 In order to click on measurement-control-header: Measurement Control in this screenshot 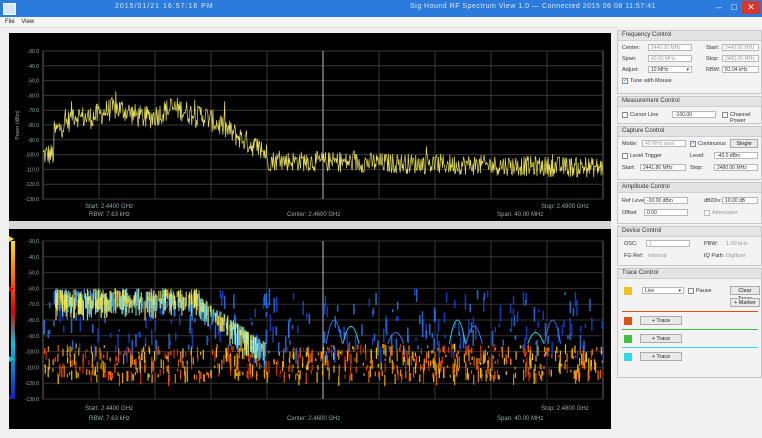, I will do `click(689, 102)`.